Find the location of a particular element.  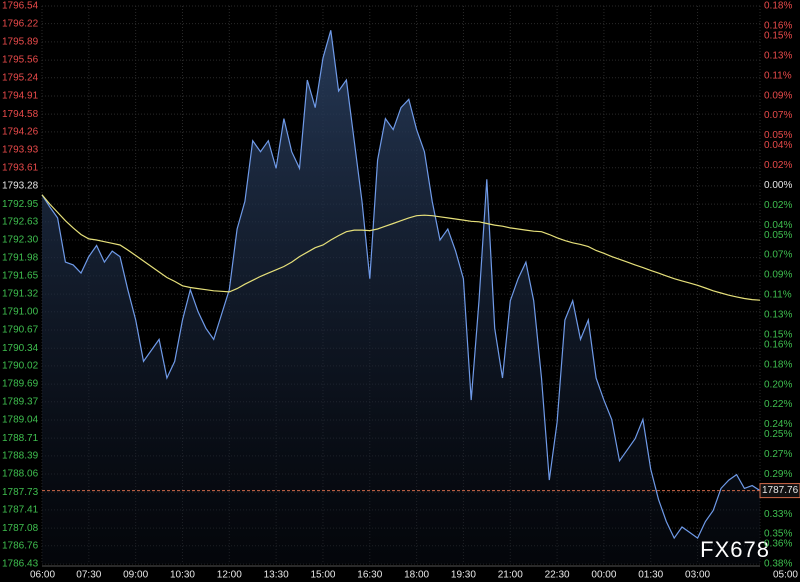

y-tick-label: 1796.54 is located at coordinates (20, 6).